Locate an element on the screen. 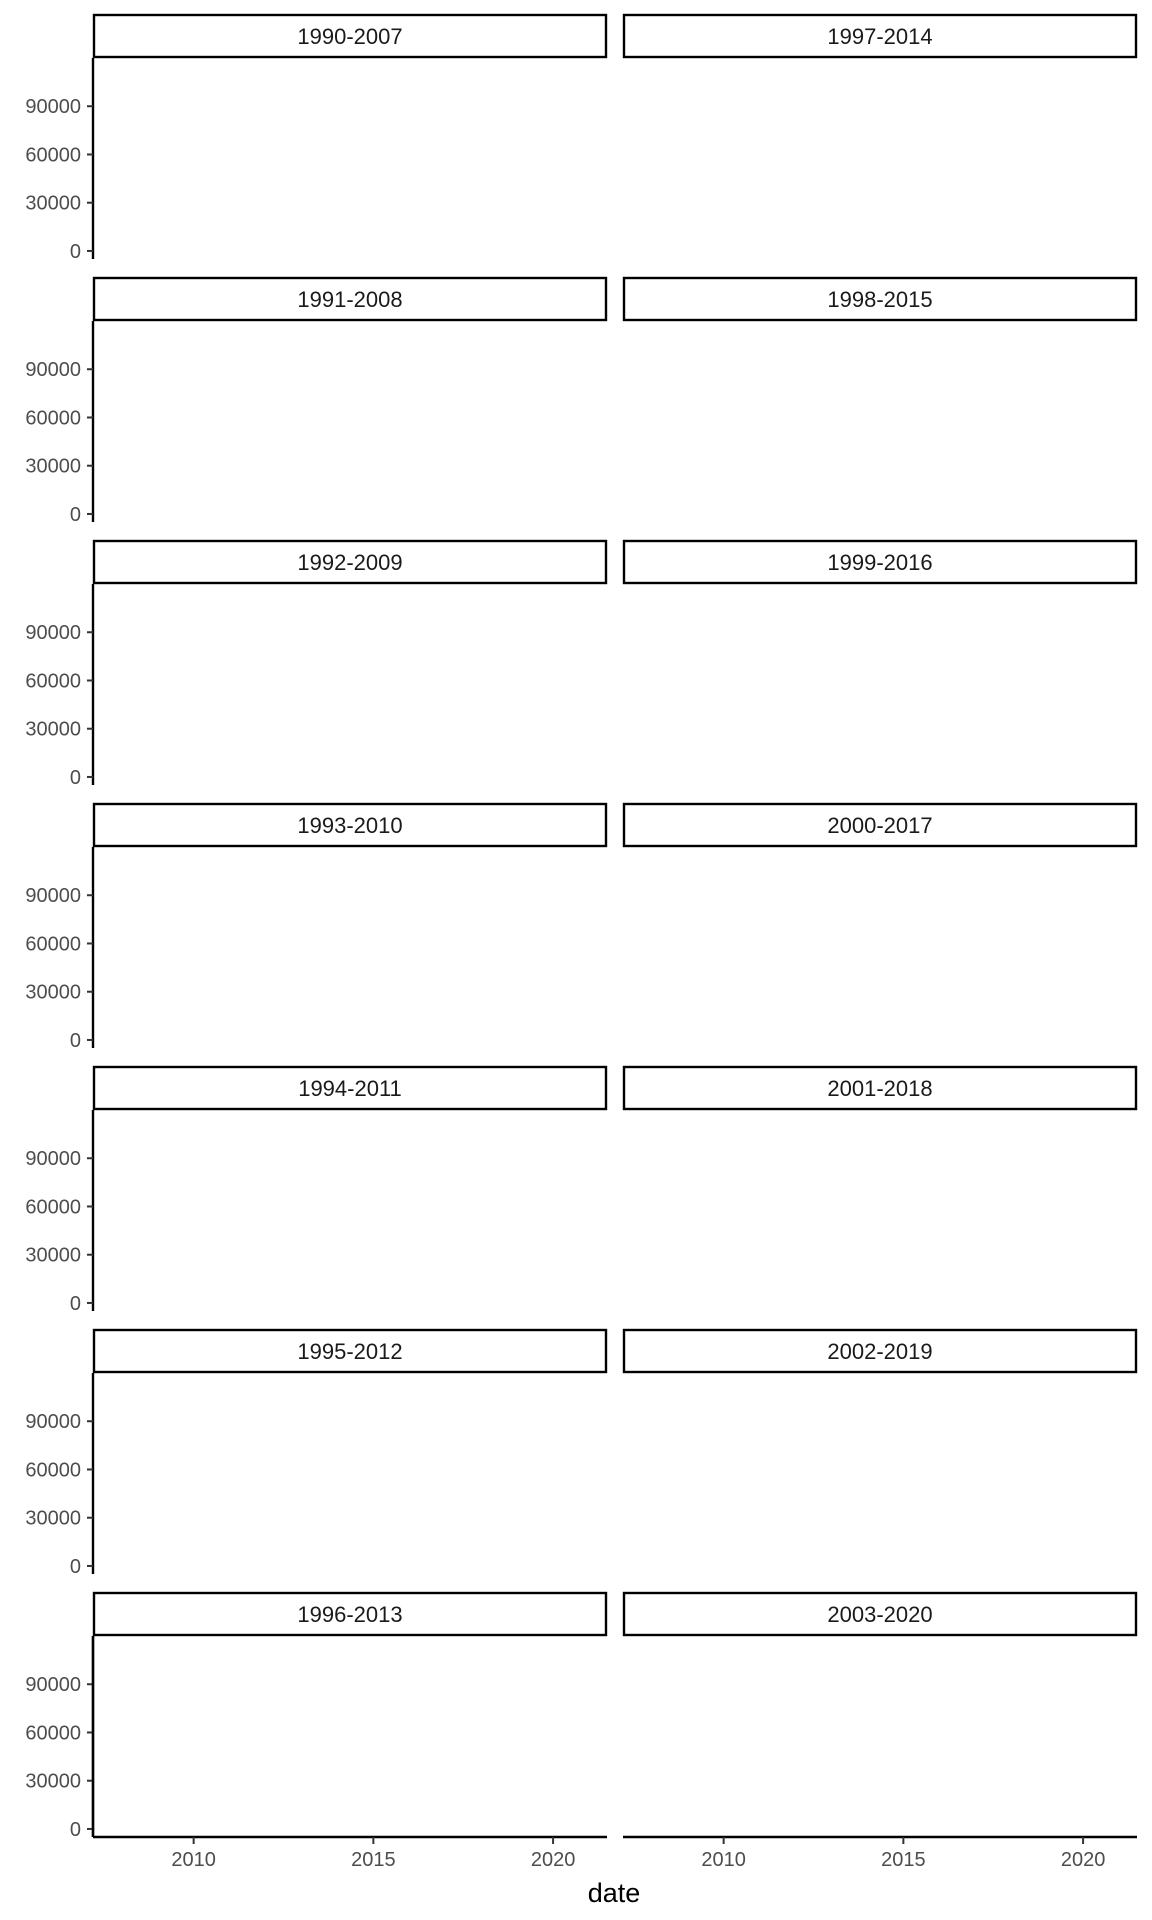  facet-panel: 1999-2016 is located at coordinates (880, 562).